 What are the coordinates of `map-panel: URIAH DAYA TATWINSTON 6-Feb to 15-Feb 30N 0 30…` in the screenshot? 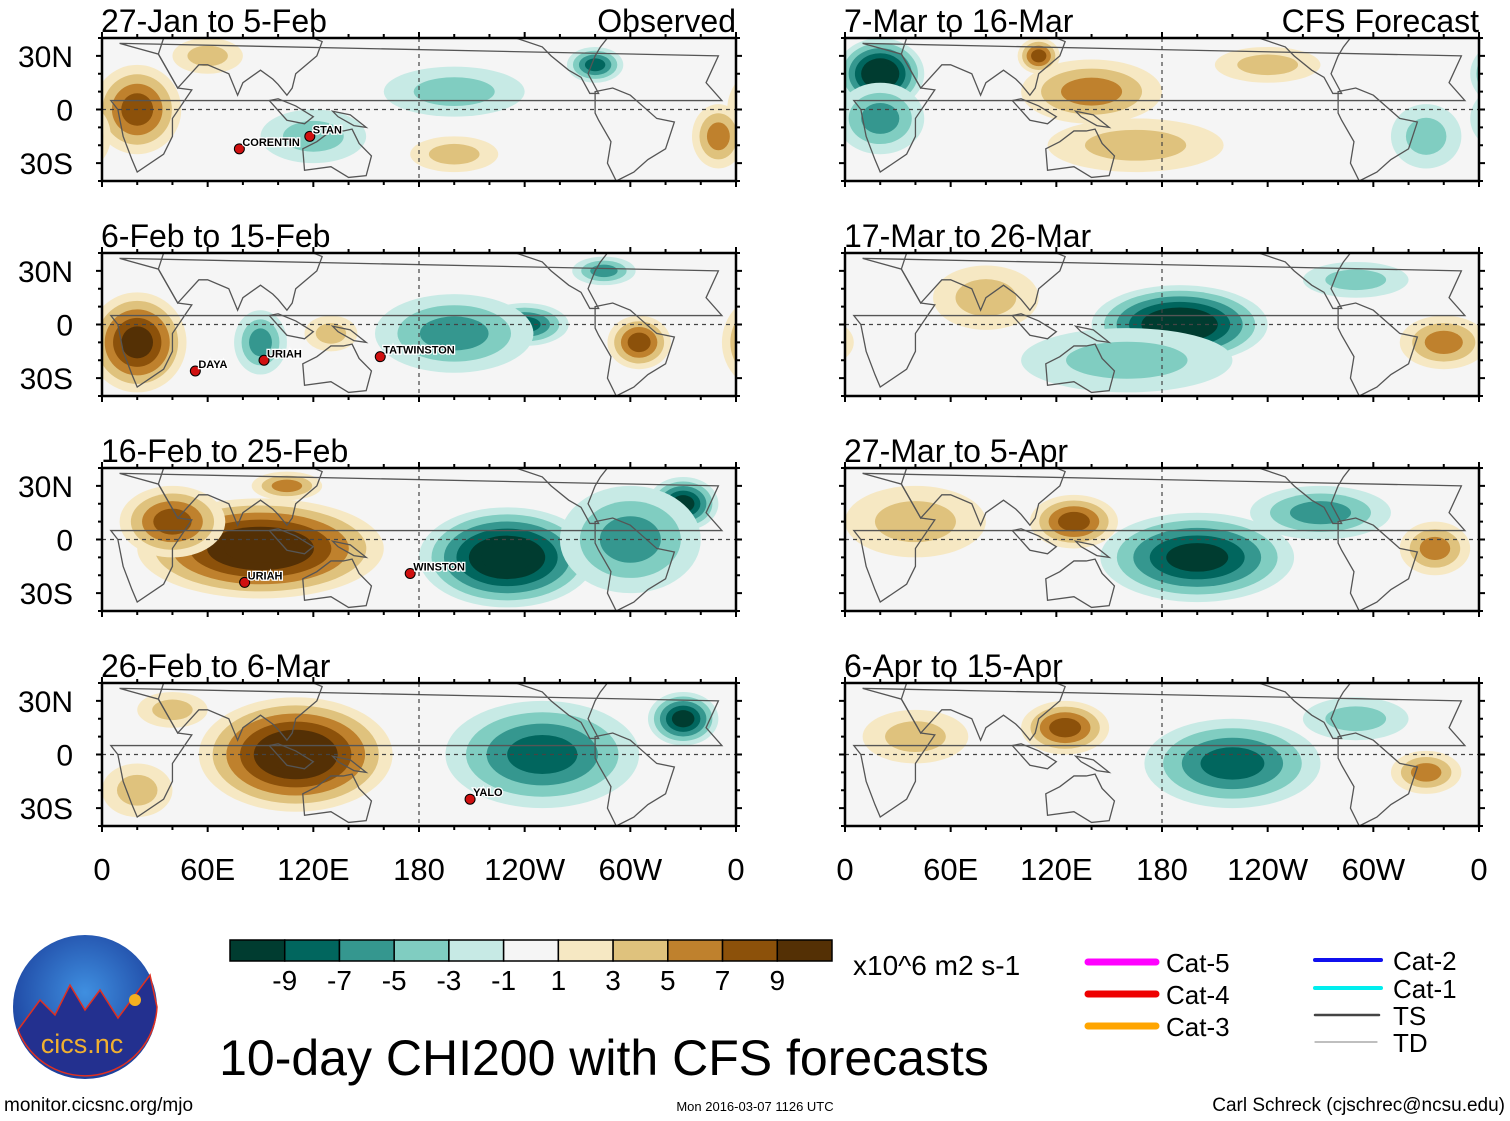 It's located at (371, 310).